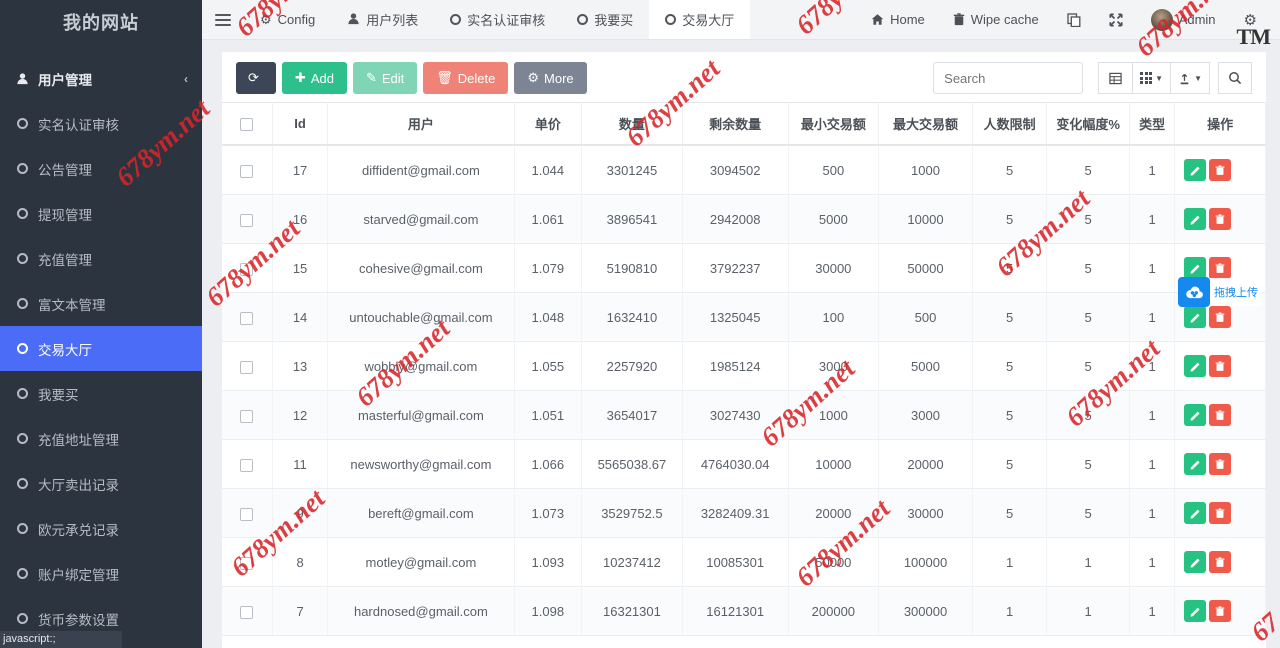 The height and width of the screenshot is (648, 1280). What do you see at coordinates (101, 258) in the screenshot?
I see `sidebar-item-4: 充值管理` at bounding box center [101, 258].